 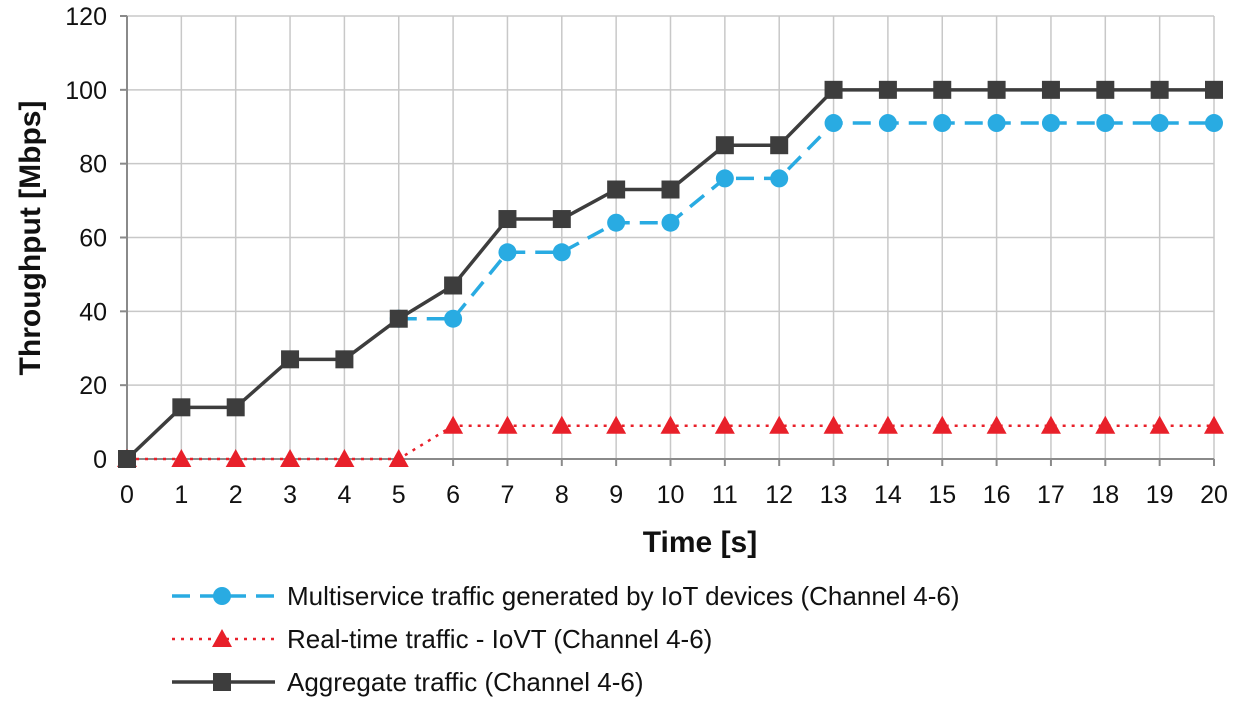 What do you see at coordinates (181, 495) in the screenshot?
I see `x-tick-label-1: 1` at bounding box center [181, 495].